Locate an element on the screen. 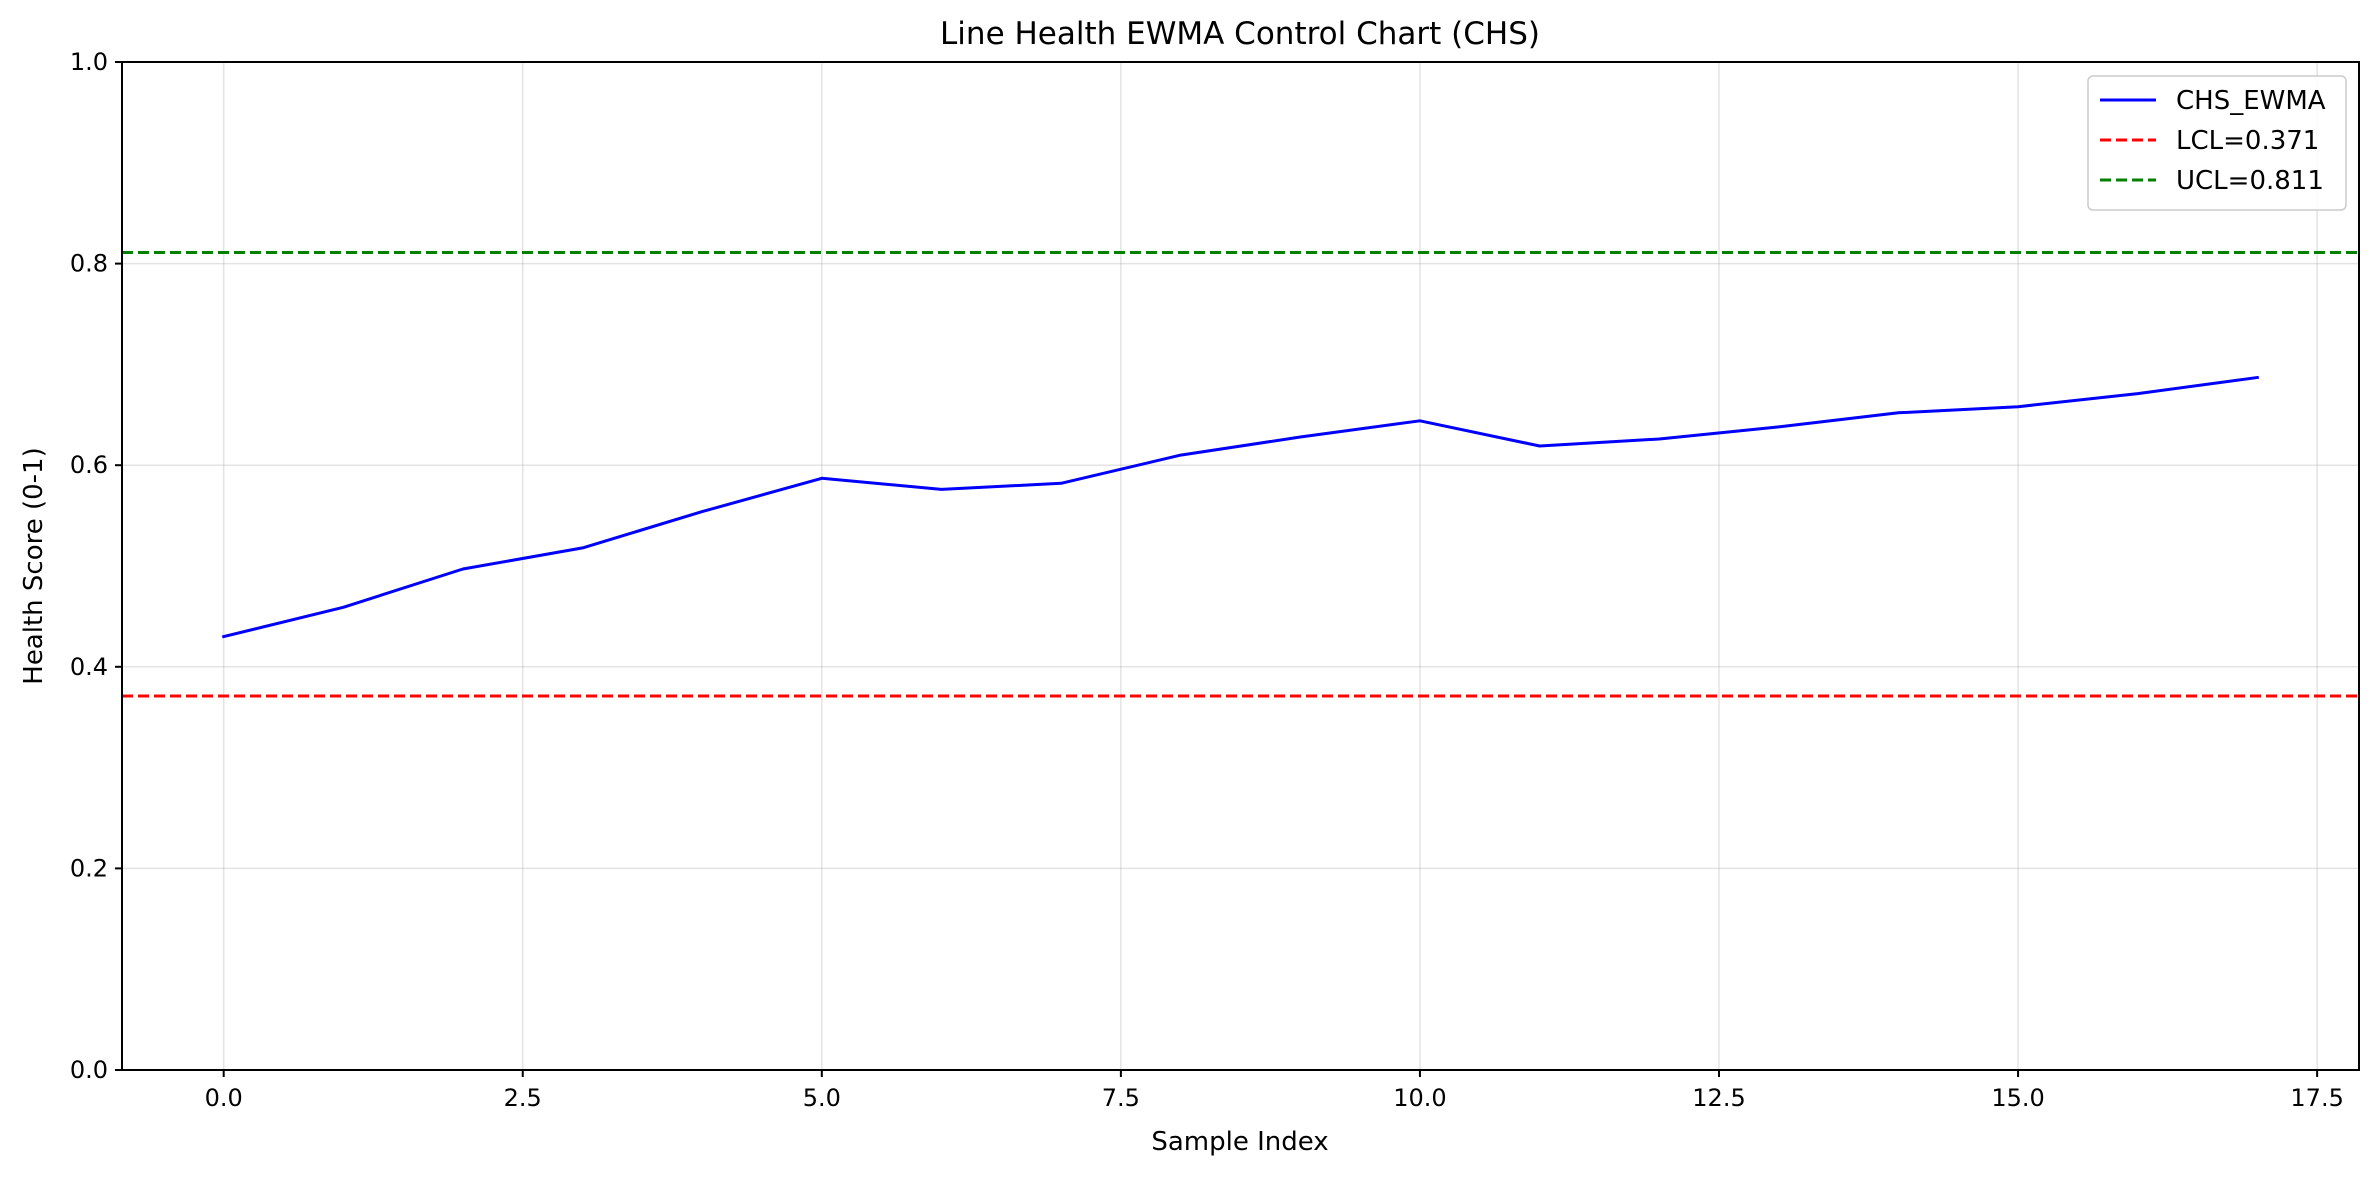 The height and width of the screenshot is (1177, 2380). y-axis-ticks: 0.0 0.2 0.4 0.6 0.8 1.0 is located at coordinates (96, 566).